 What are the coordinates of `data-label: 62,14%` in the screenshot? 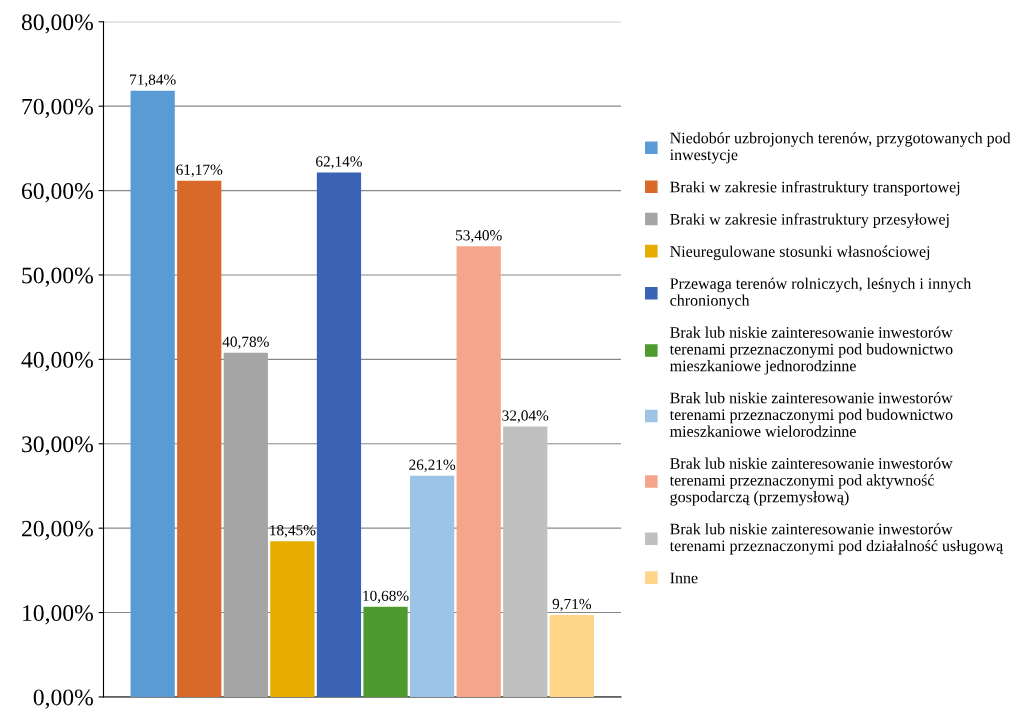 It's located at (339, 162).